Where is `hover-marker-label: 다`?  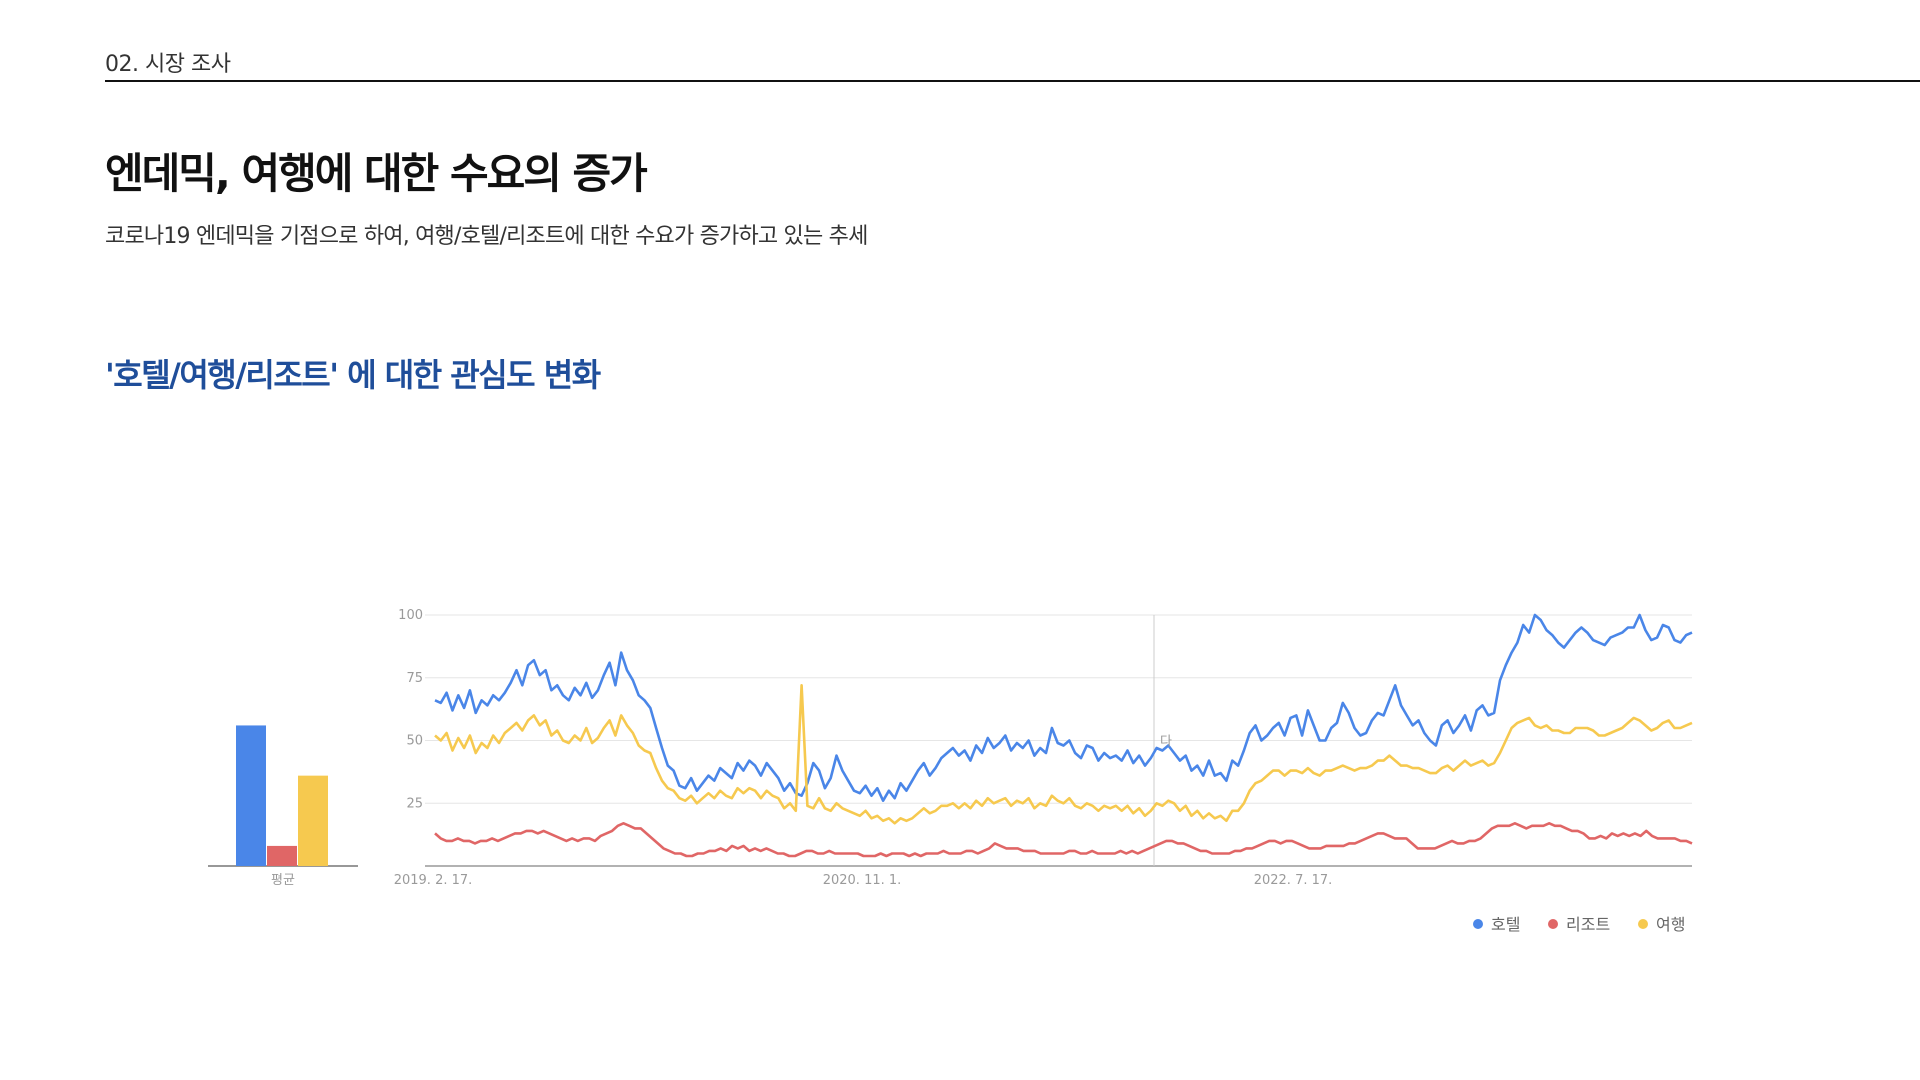 hover-marker-label: 다 is located at coordinates (1166, 742).